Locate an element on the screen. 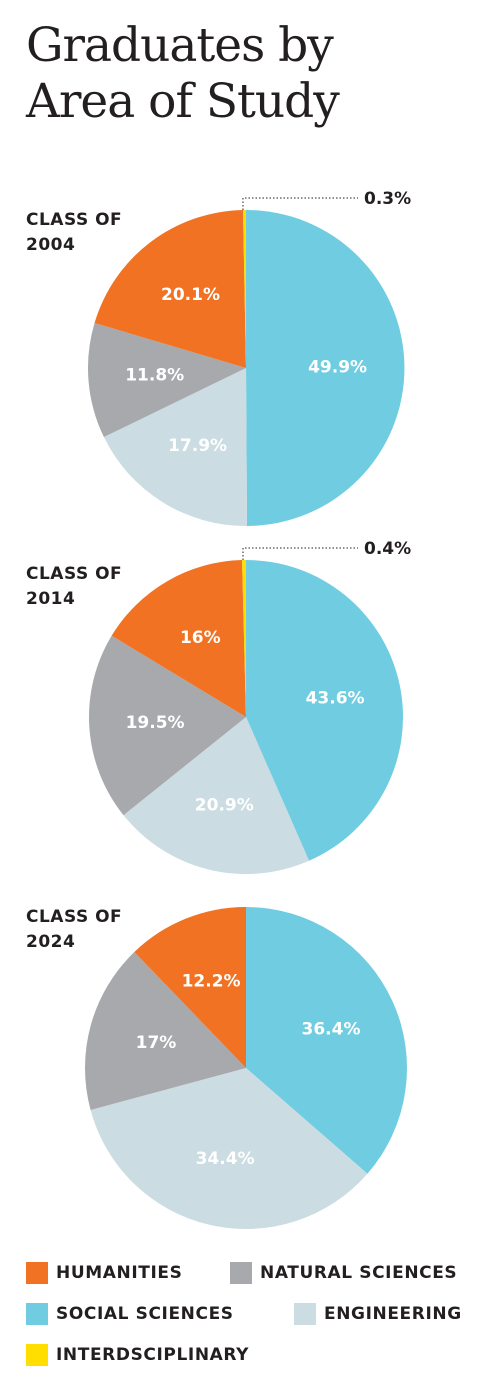 Image resolution: width=500 pixels, height=1399 pixels. pie-chart-3: 36.4% 34.4% 17% 12.2% is located at coordinates (245, 1068).